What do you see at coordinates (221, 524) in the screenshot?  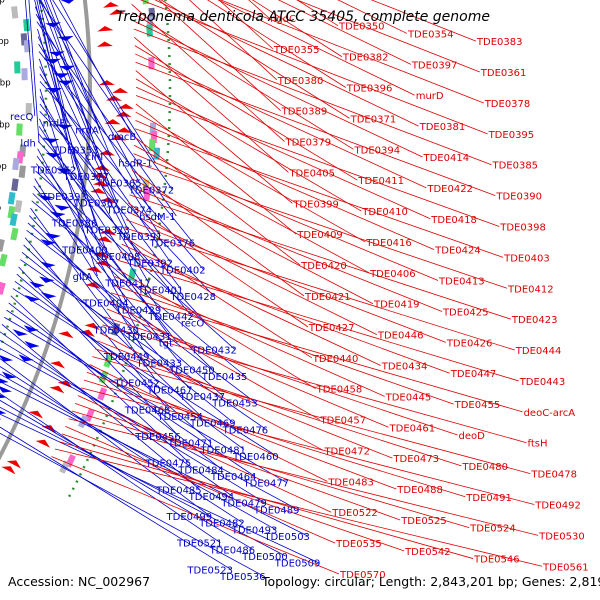 I see `forward-gene-label: TDE0482` at bounding box center [221, 524].